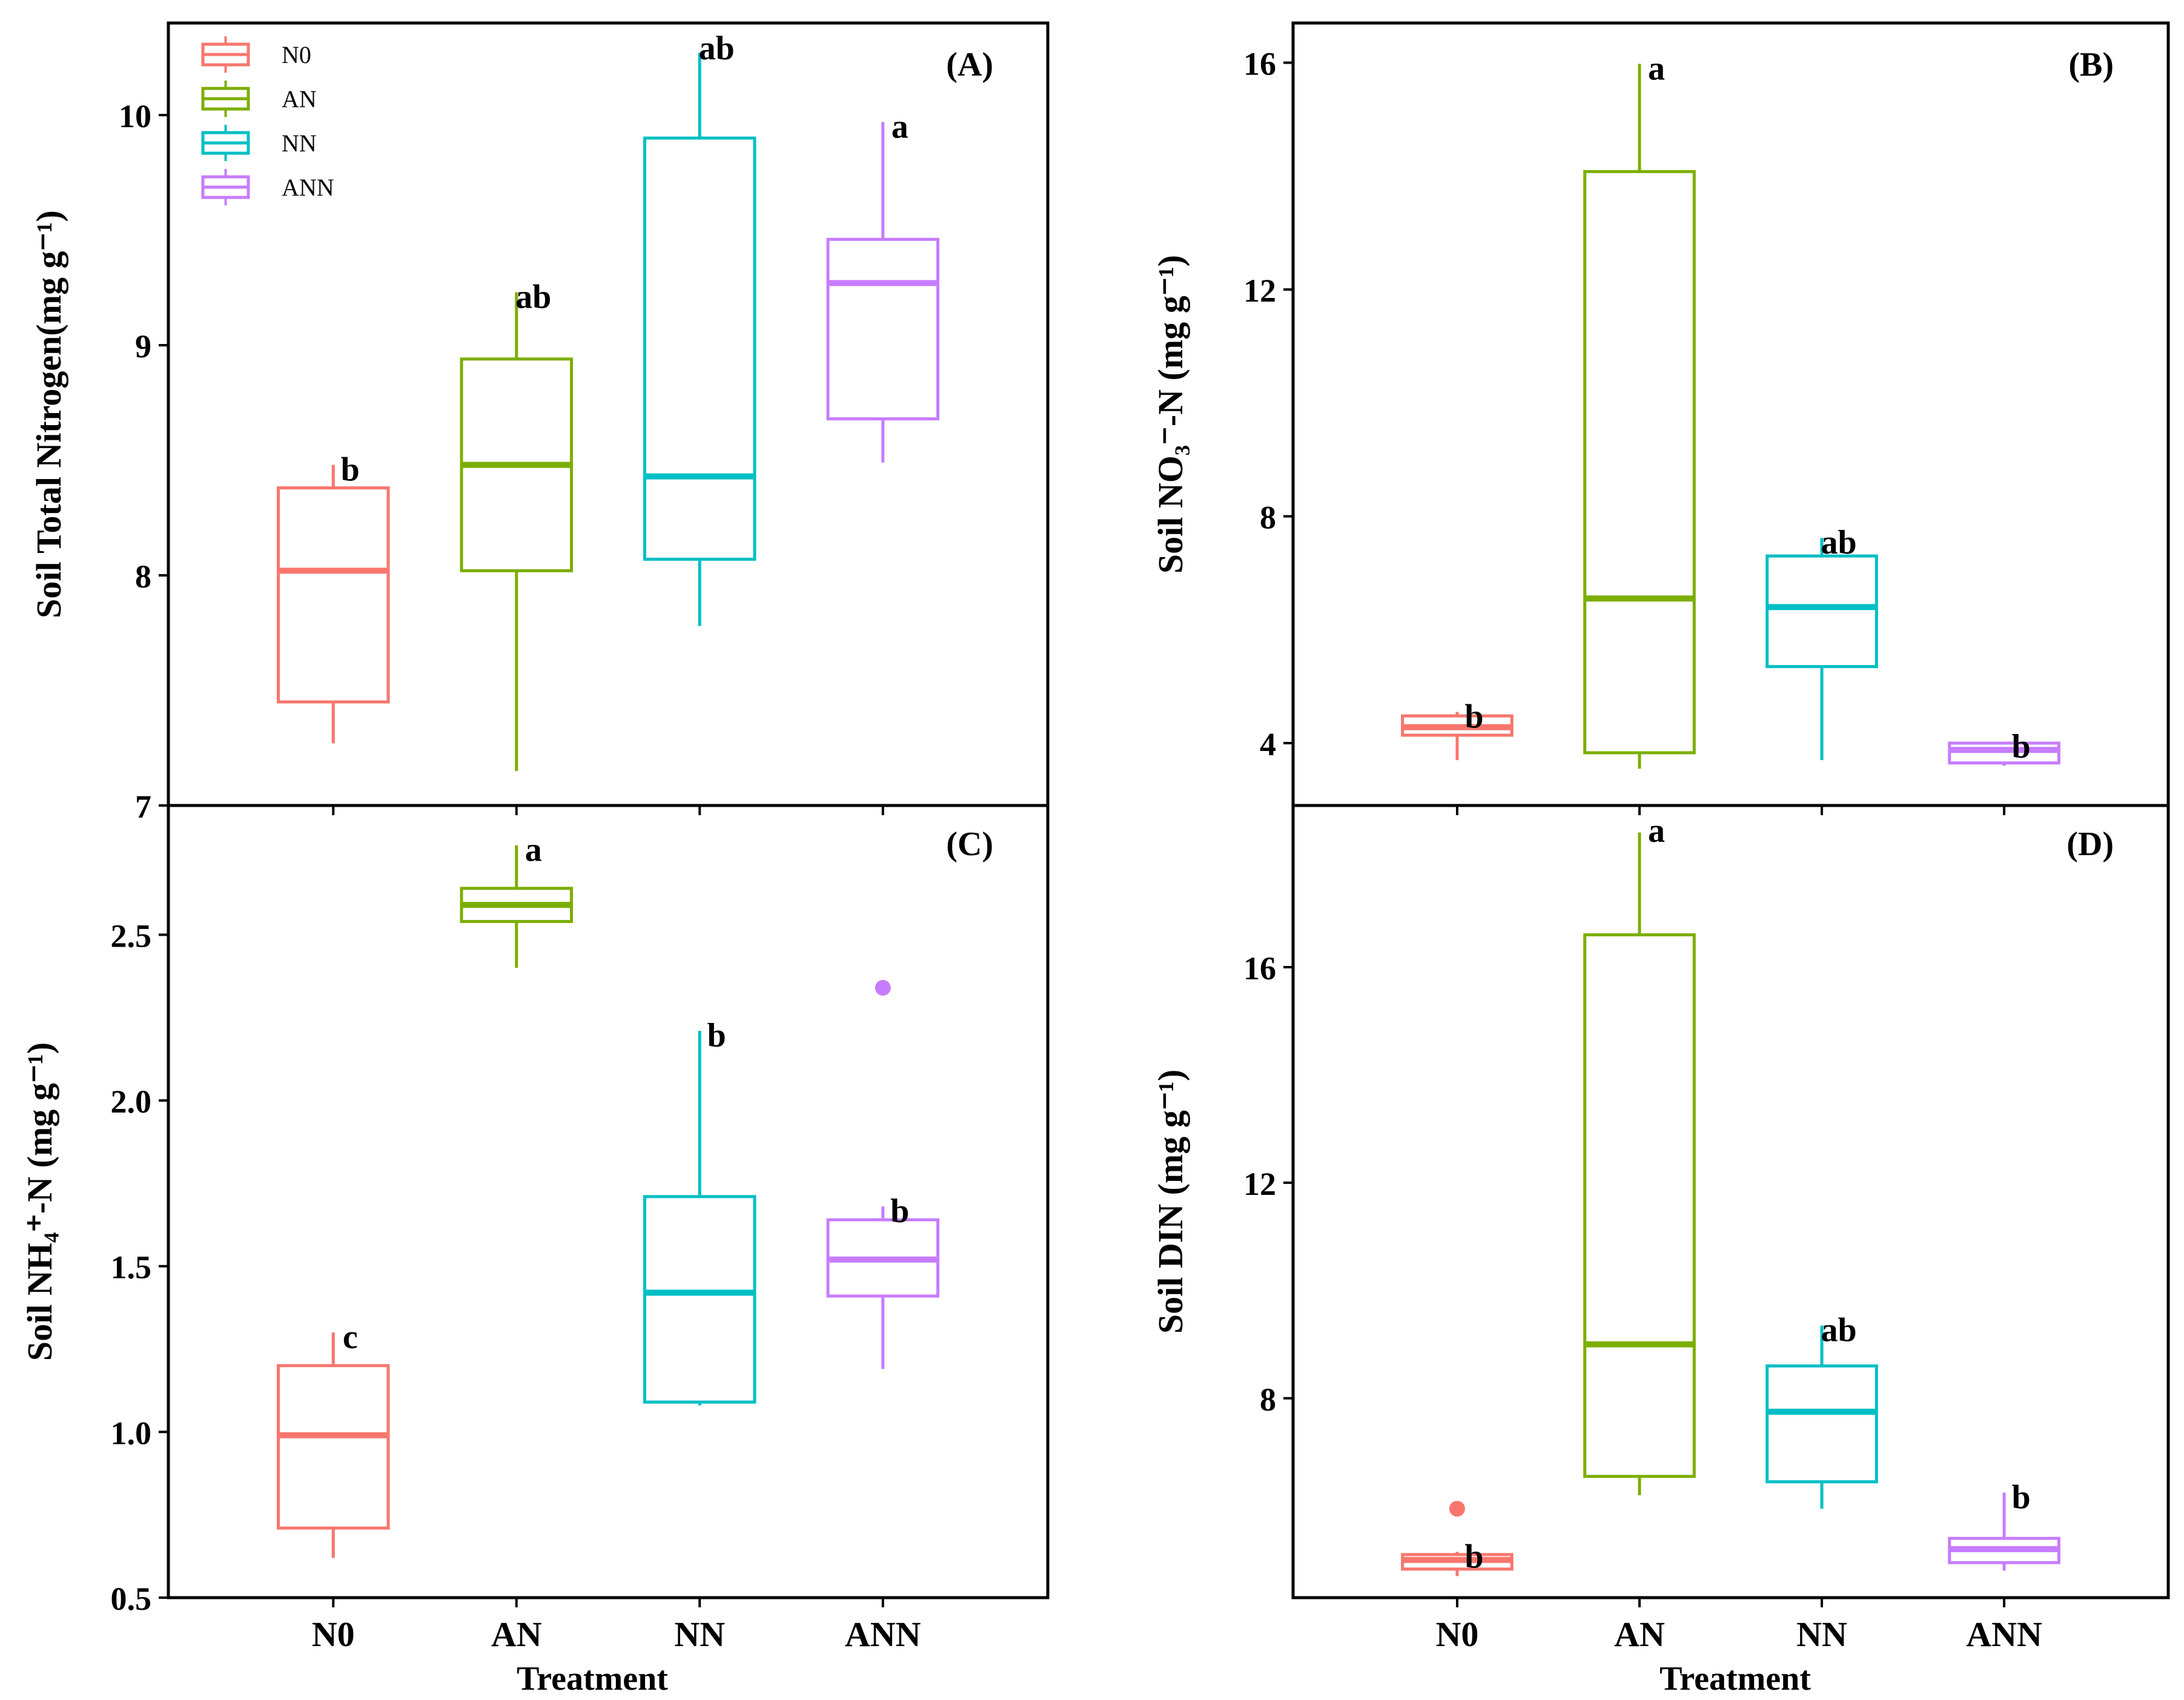 The image size is (2184, 1700). What do you see at coordinates (296, 54) in the screenshot?
I see `legend-label: N0` at bounding box center [296, 54].